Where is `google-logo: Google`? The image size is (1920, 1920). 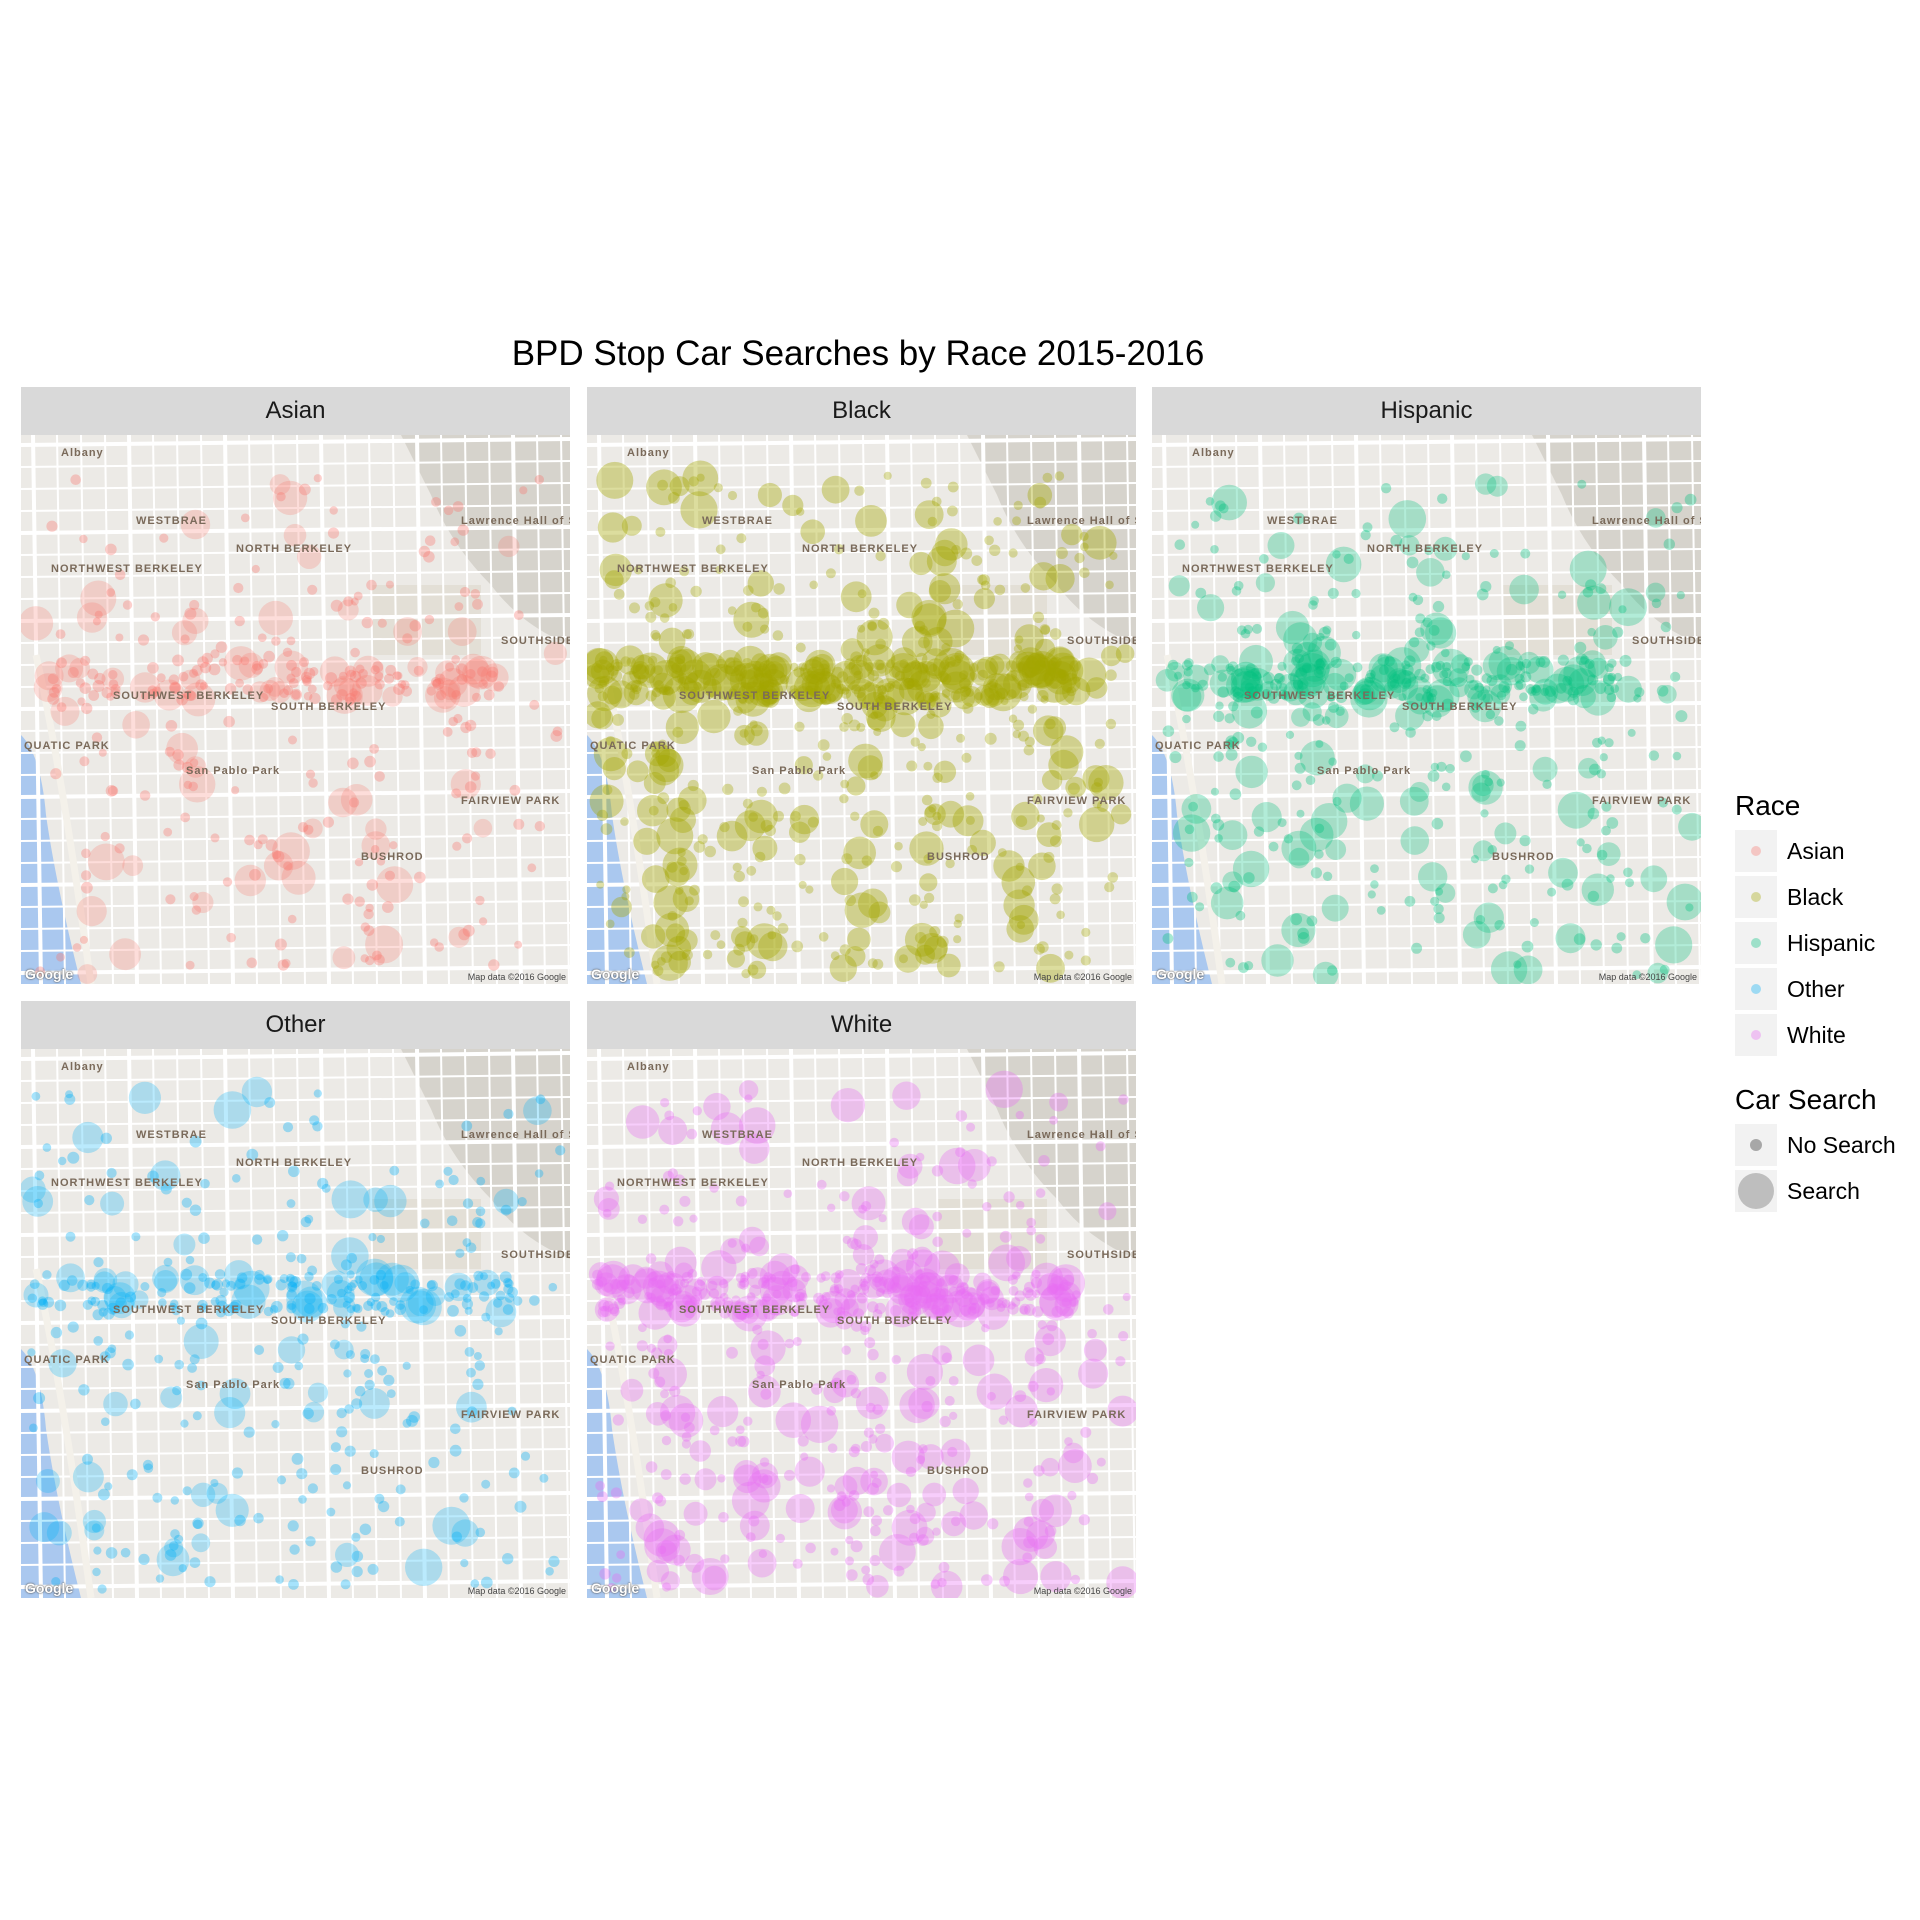
google-logo: Google is located at coordinates (615, 974).